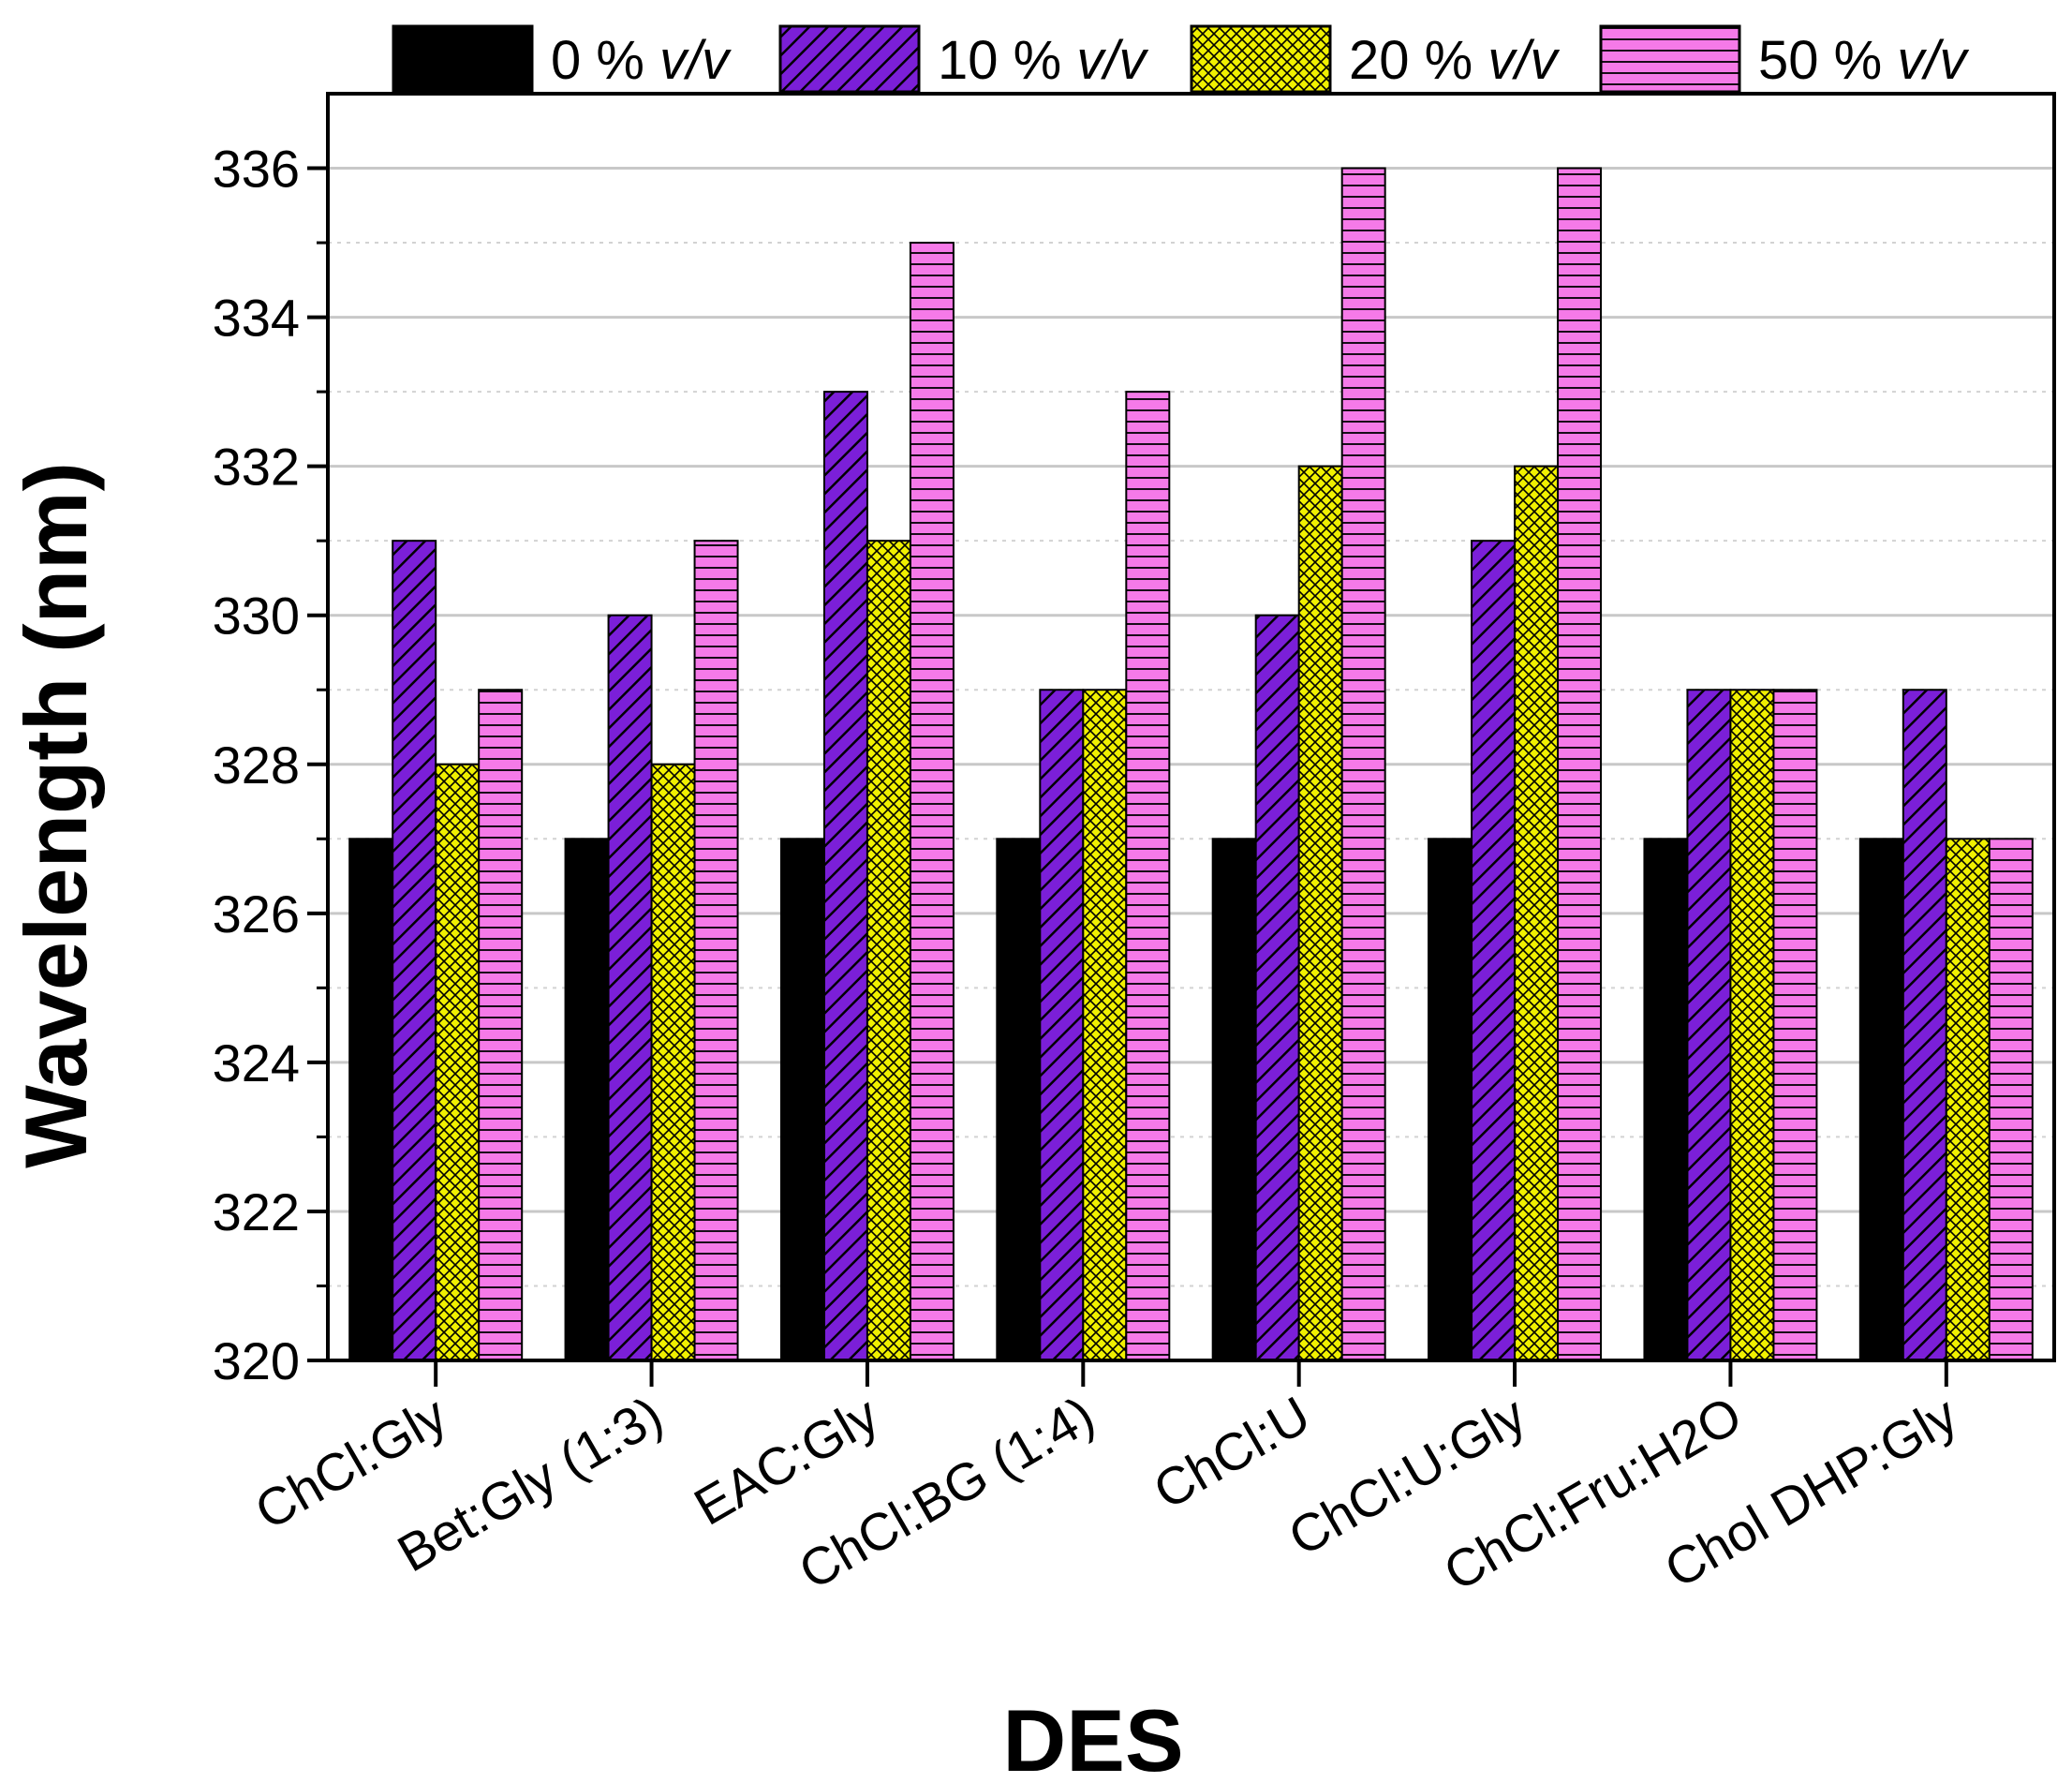  Describe the element at coordinates (256, 169) in the screenshot. I see `y-tick-label: 336` at that location.